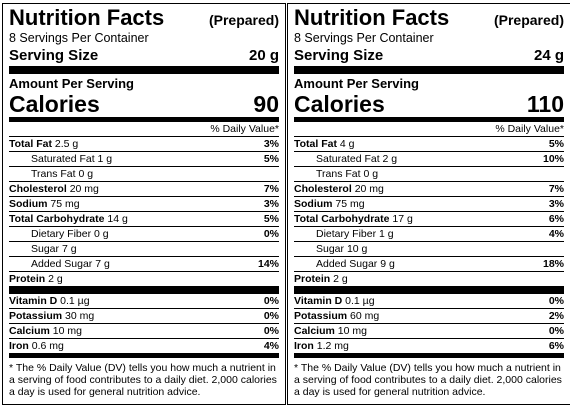 The width and height of the screenshot is (570, 415). I want to click on nutrient: Protein 2 g, so click(36, 279).